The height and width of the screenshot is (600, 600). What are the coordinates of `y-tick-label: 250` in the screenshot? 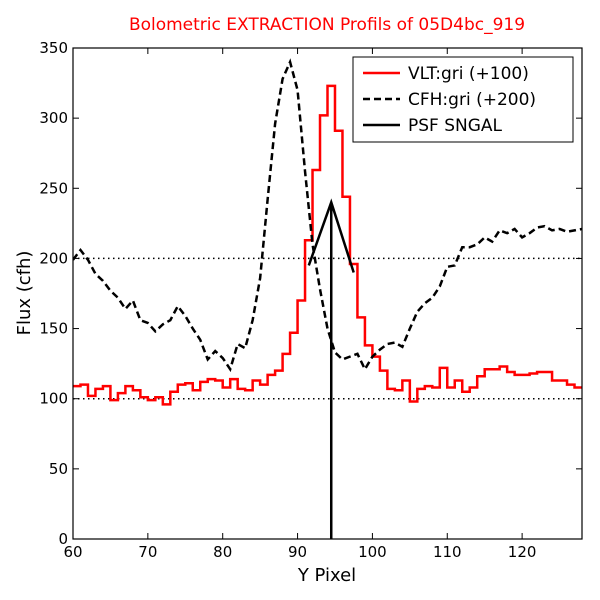 It's located at (53, 188).